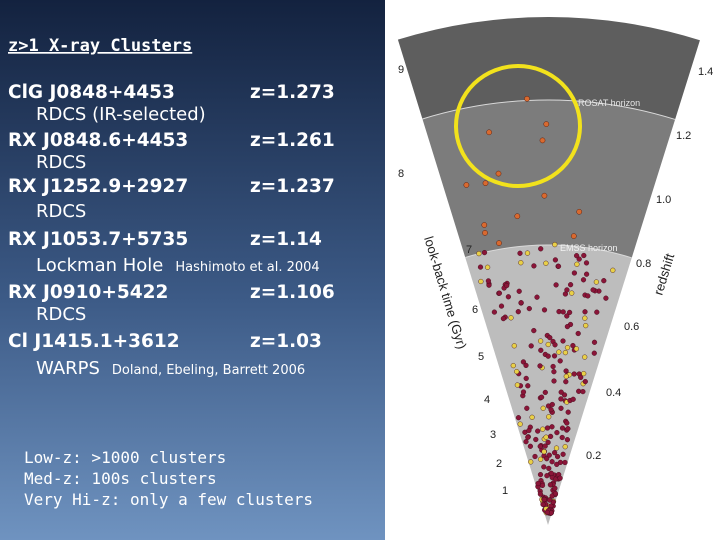 The height and width of the screenshot is (540, 720). I want to click on cluster-survey: Lockman Hole, so click(99, 265).